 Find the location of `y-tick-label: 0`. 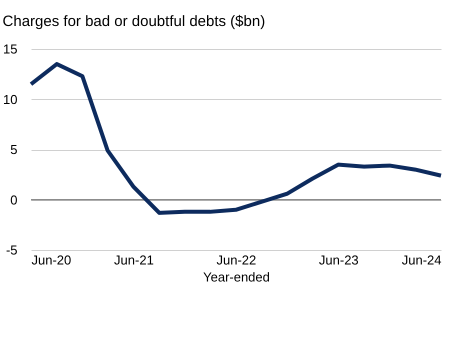

y-tick-label: 0 is located at coordinates (14, 200).